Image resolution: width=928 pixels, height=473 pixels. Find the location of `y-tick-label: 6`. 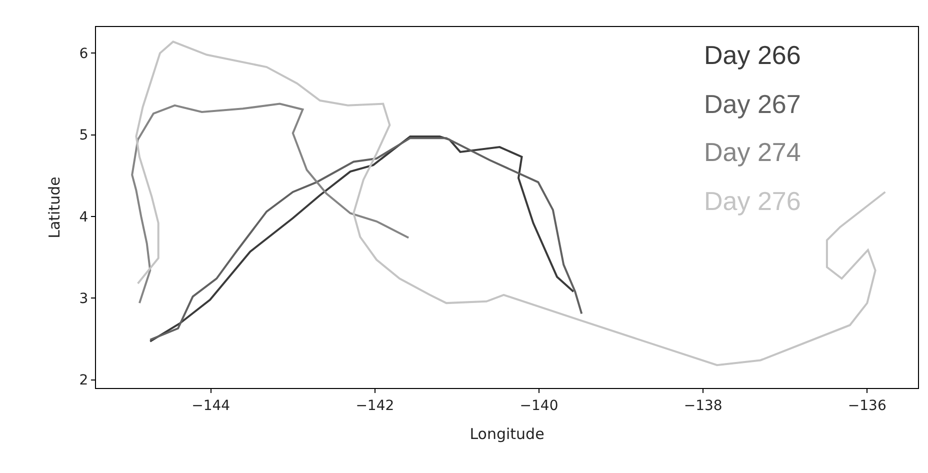

y-tick-label: 6 is located at coordinates (83, 54).